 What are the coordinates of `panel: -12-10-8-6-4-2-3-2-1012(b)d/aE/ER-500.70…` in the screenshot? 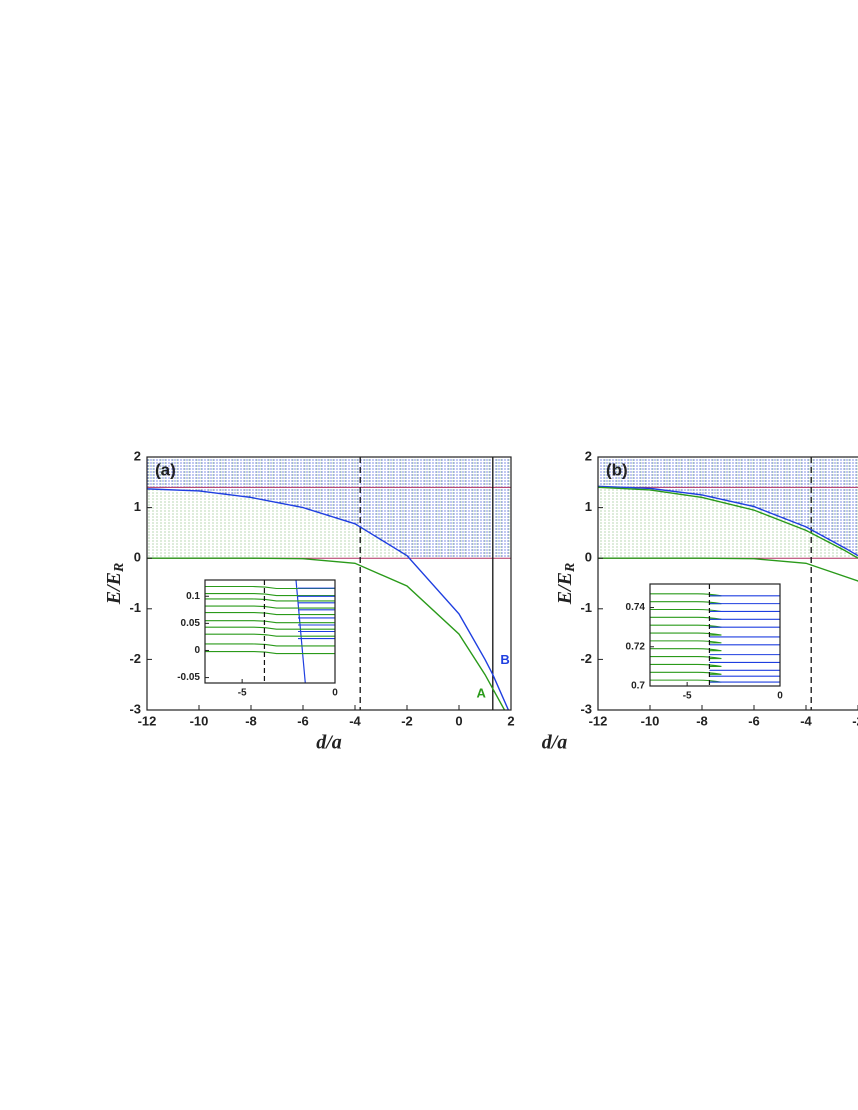 It's located at (700, 601).